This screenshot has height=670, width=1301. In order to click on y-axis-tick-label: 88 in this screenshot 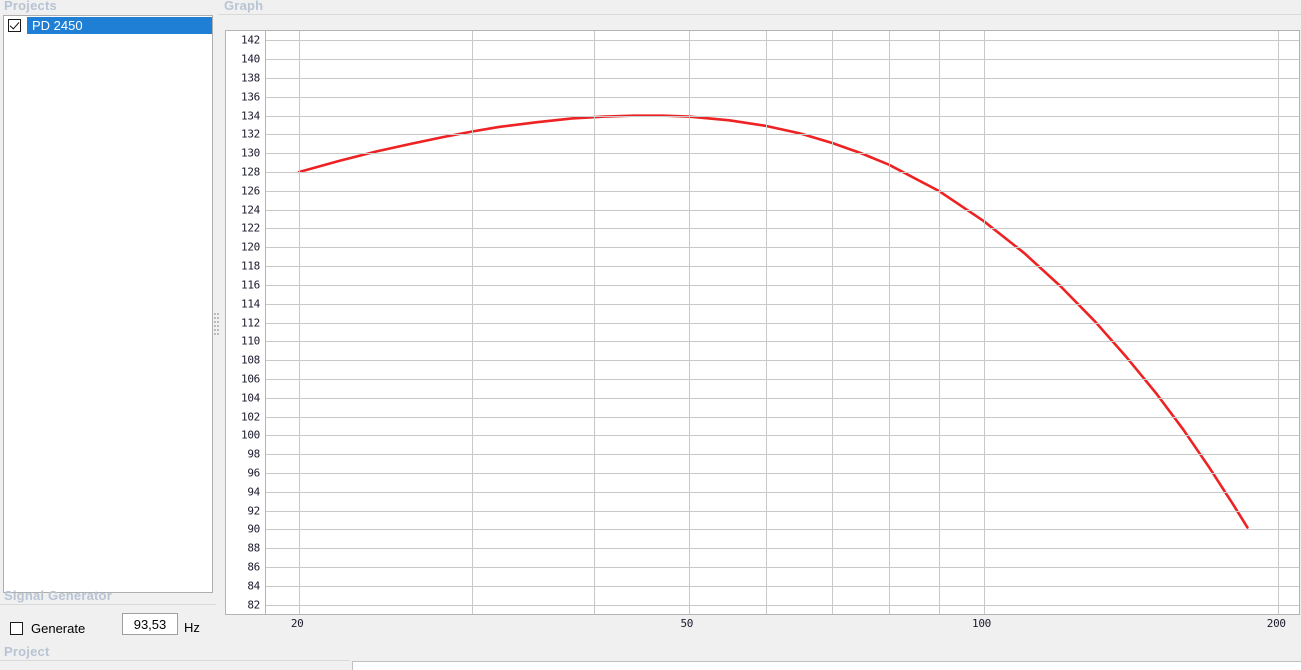, I will do `click(253, 548)`.